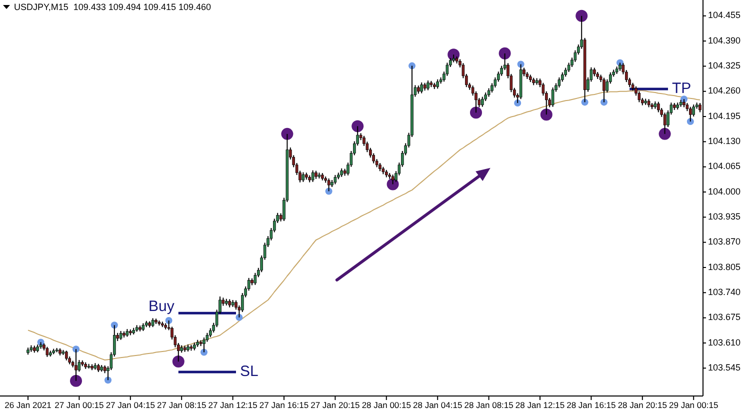 Image resolution: width=742 pixels, height=411 pixels. What do you see at coordinates (437, 405) in the screenshot?
I see `x-tick-label: 28 Jan 04:15` at bounding box center [437, 405].